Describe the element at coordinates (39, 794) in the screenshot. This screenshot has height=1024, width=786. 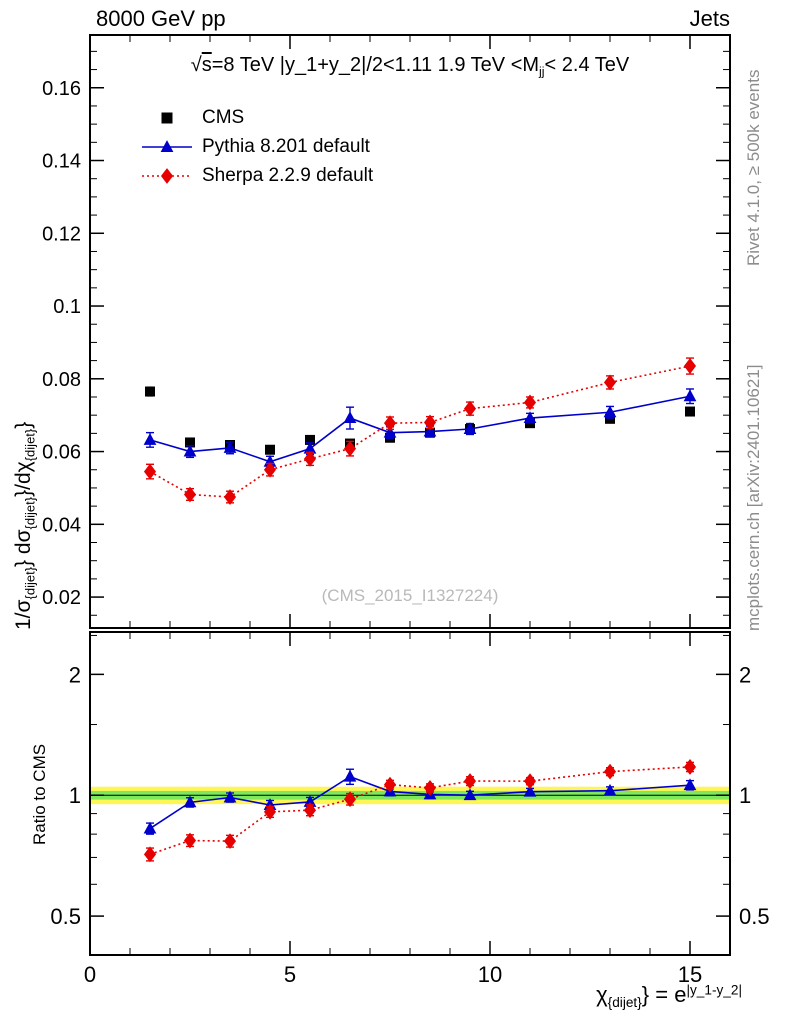
I see `ratio-y-axis-label: Ratio to CMS` at that location.